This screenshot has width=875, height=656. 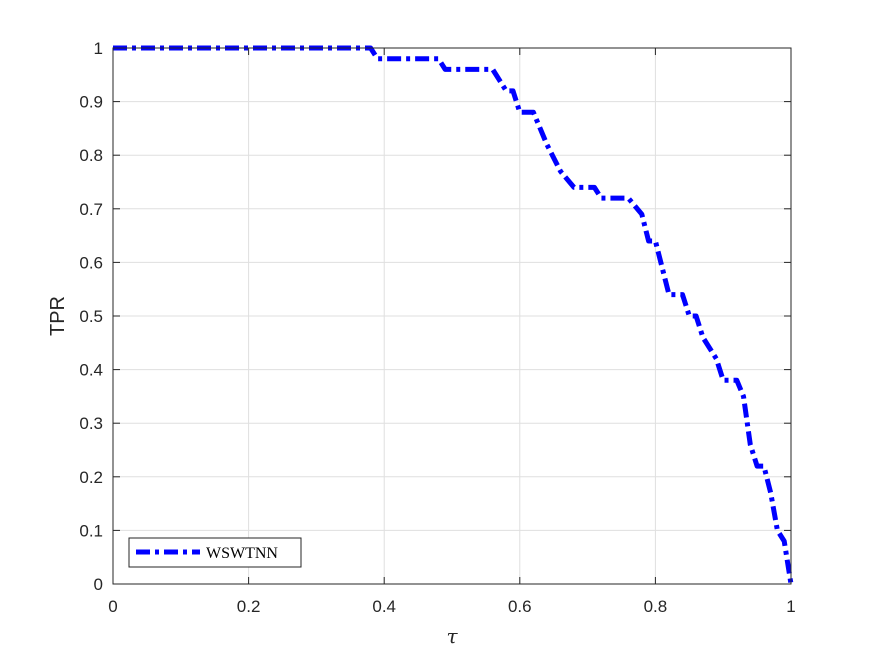 I want to click on y-tick-label: 0.5, so click(x=91, y=316).